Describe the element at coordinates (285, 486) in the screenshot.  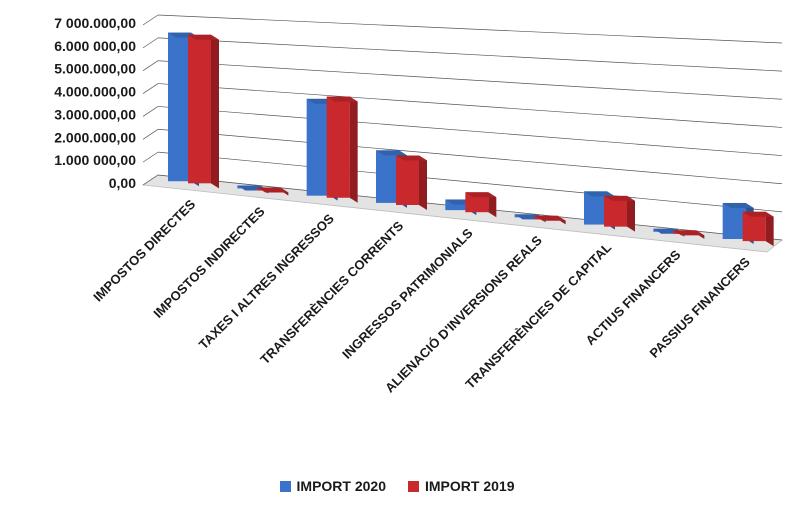
I see `legend-swatch-2020` at that location.